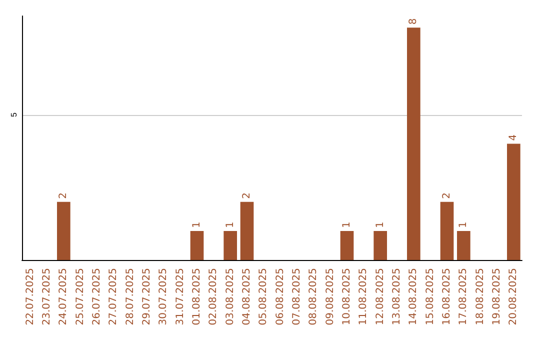  What do you see at coordinates (247, 297) in the screenshot?
I see `x-tick-label: 04.08.2025` at bounding box center [247, 297].